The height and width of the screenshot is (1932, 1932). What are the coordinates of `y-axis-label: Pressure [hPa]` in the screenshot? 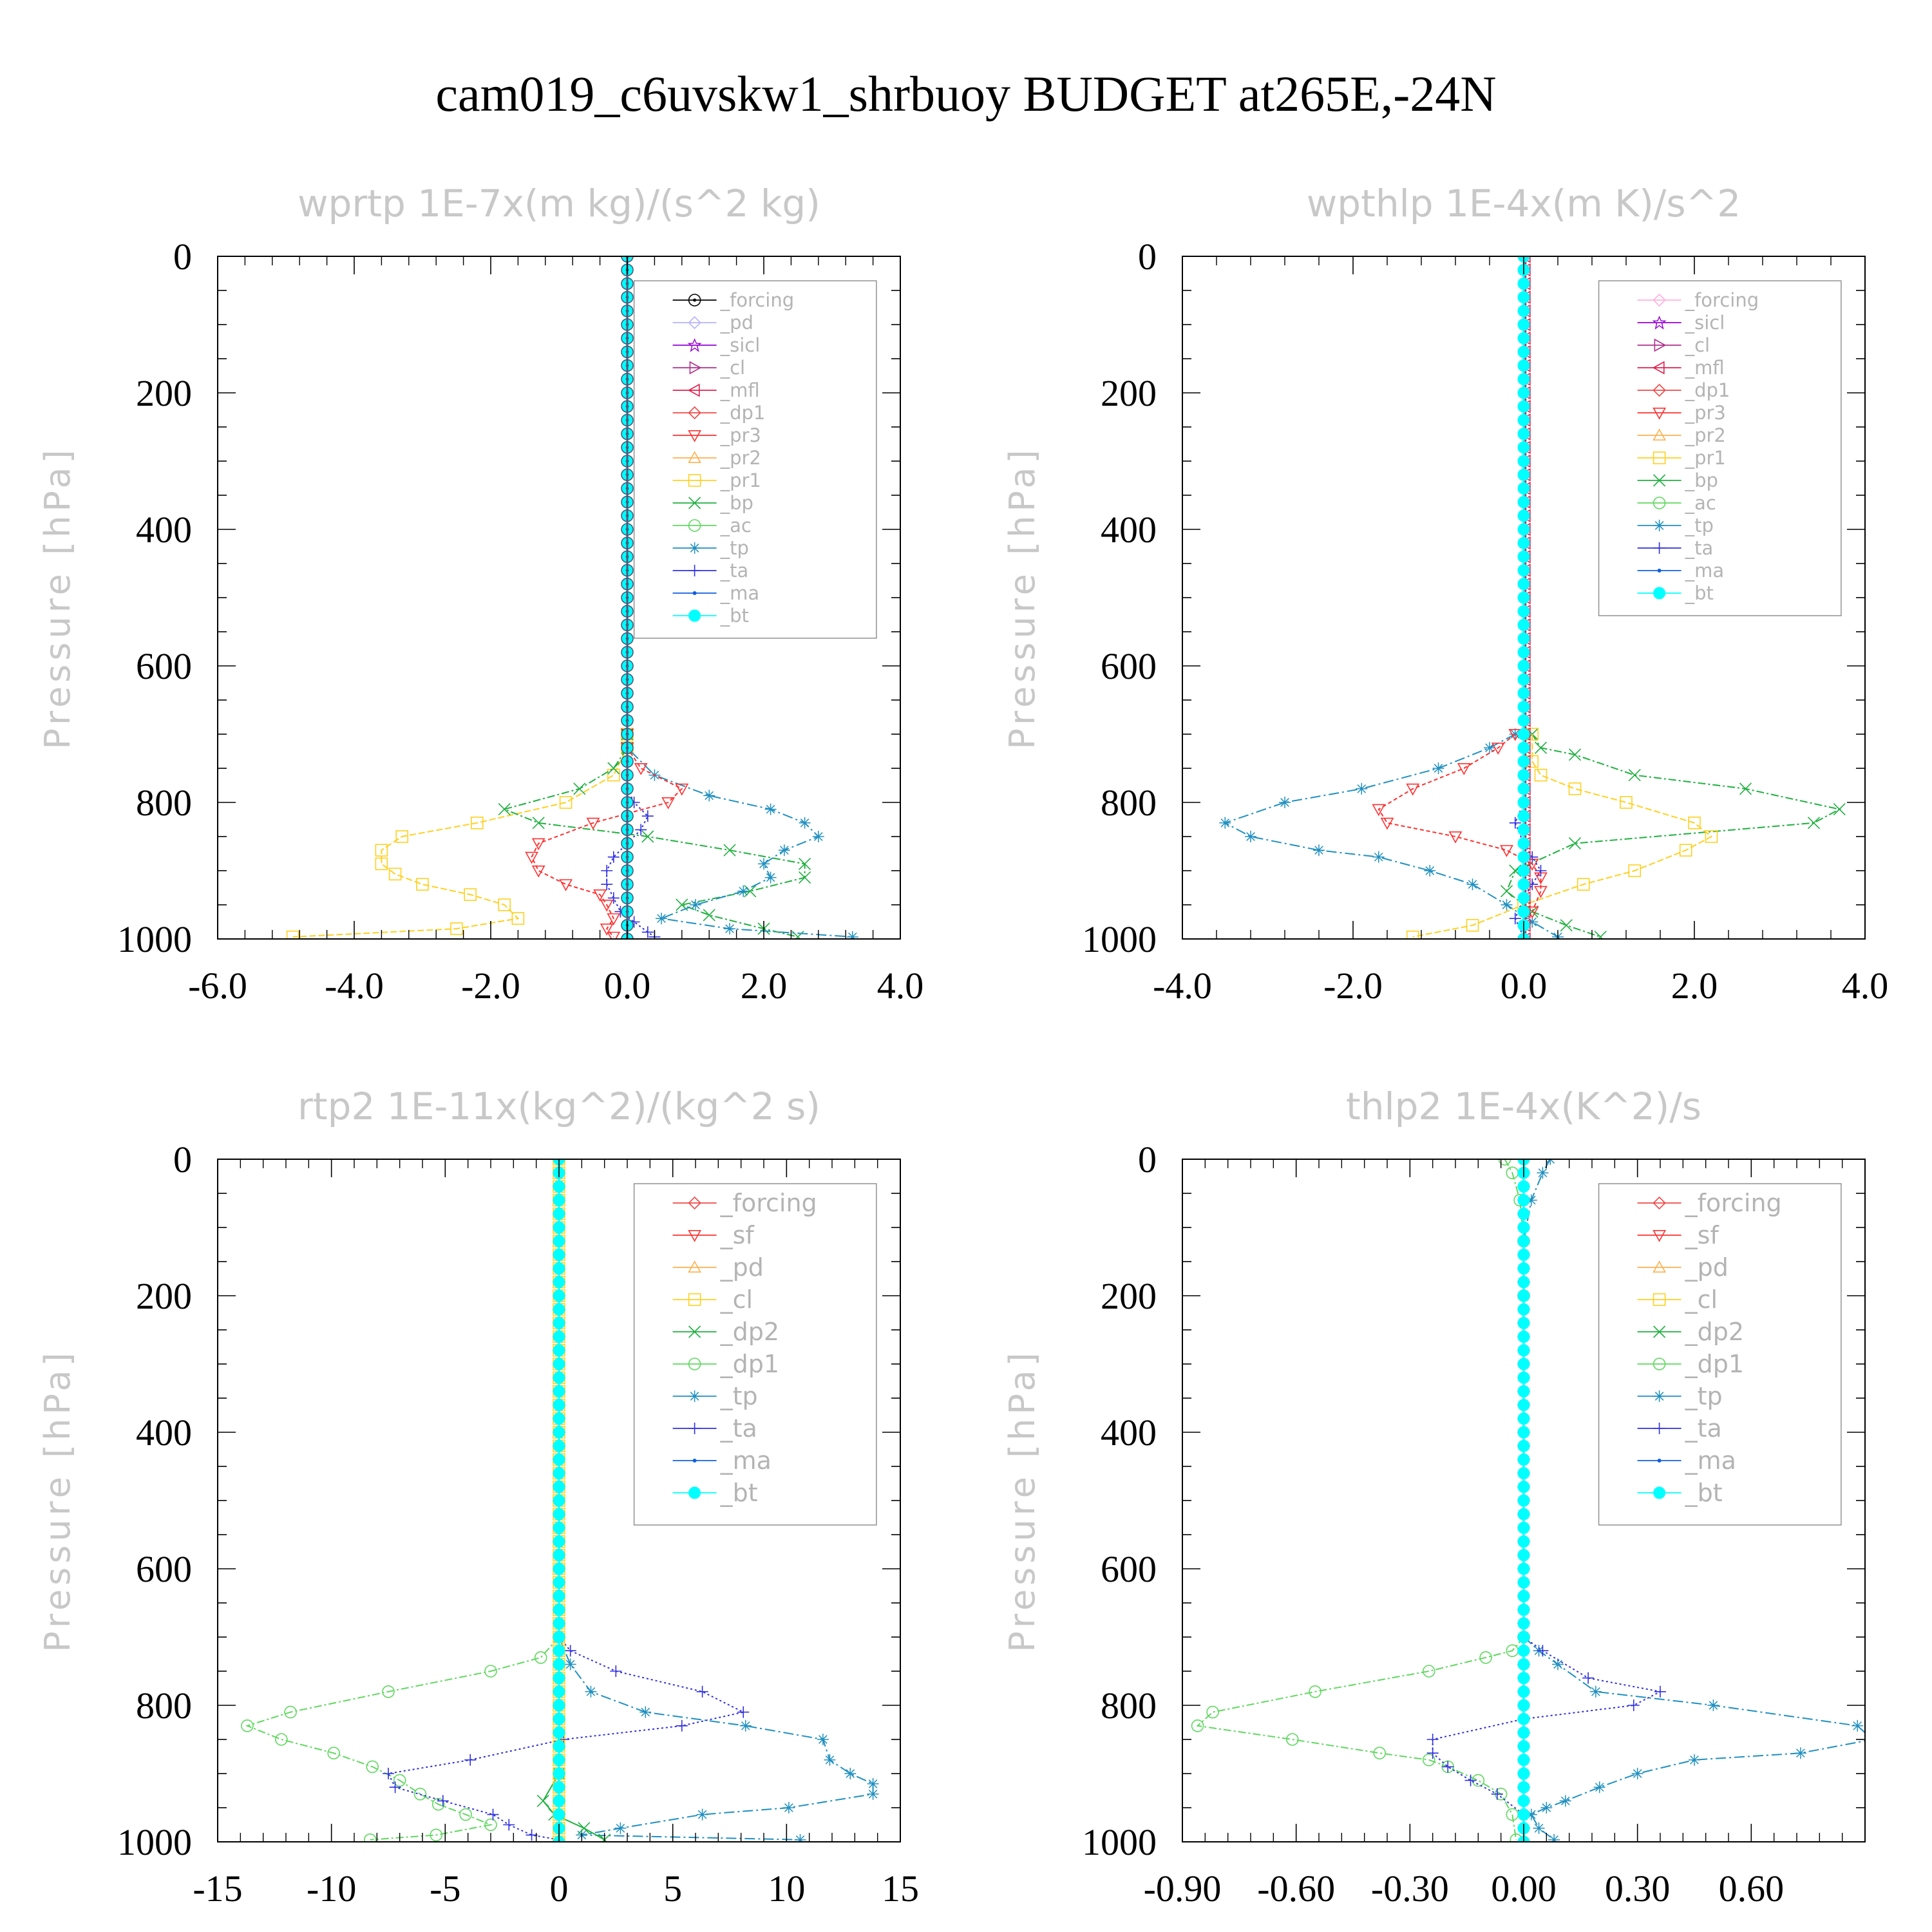 It's located at (58, 1500).